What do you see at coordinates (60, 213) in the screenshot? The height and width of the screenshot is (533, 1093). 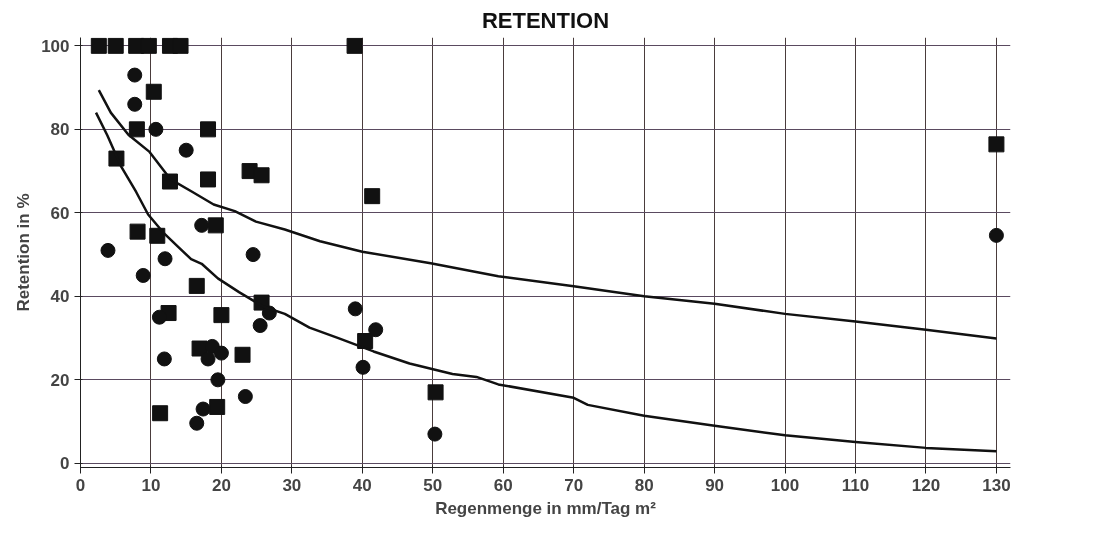 I see `y-tick-label: 60` at bounding box center [60, 213].